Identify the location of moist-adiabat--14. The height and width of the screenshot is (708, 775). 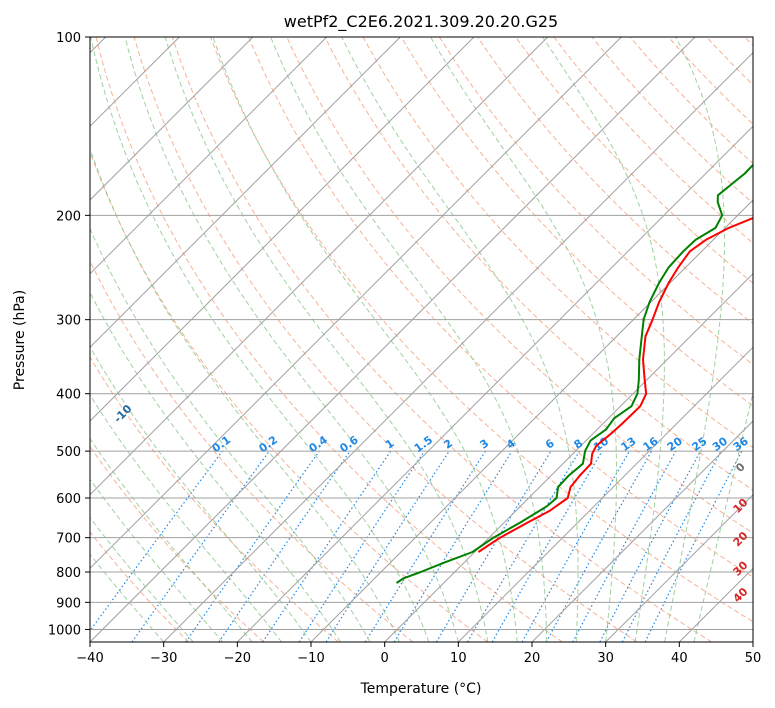
(186, 518).